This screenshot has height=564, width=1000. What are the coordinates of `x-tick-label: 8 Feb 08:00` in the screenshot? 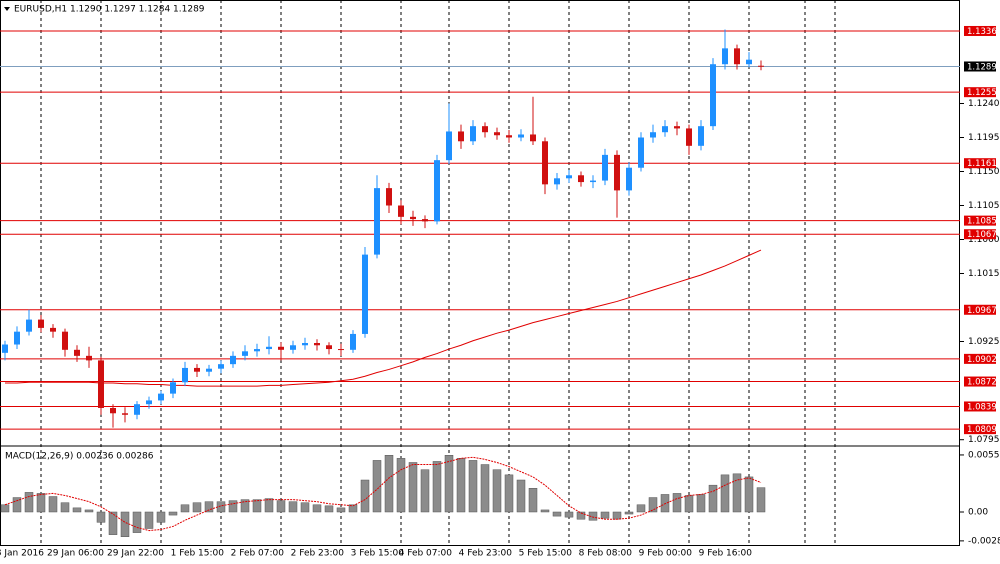 It's located at (606, 554).